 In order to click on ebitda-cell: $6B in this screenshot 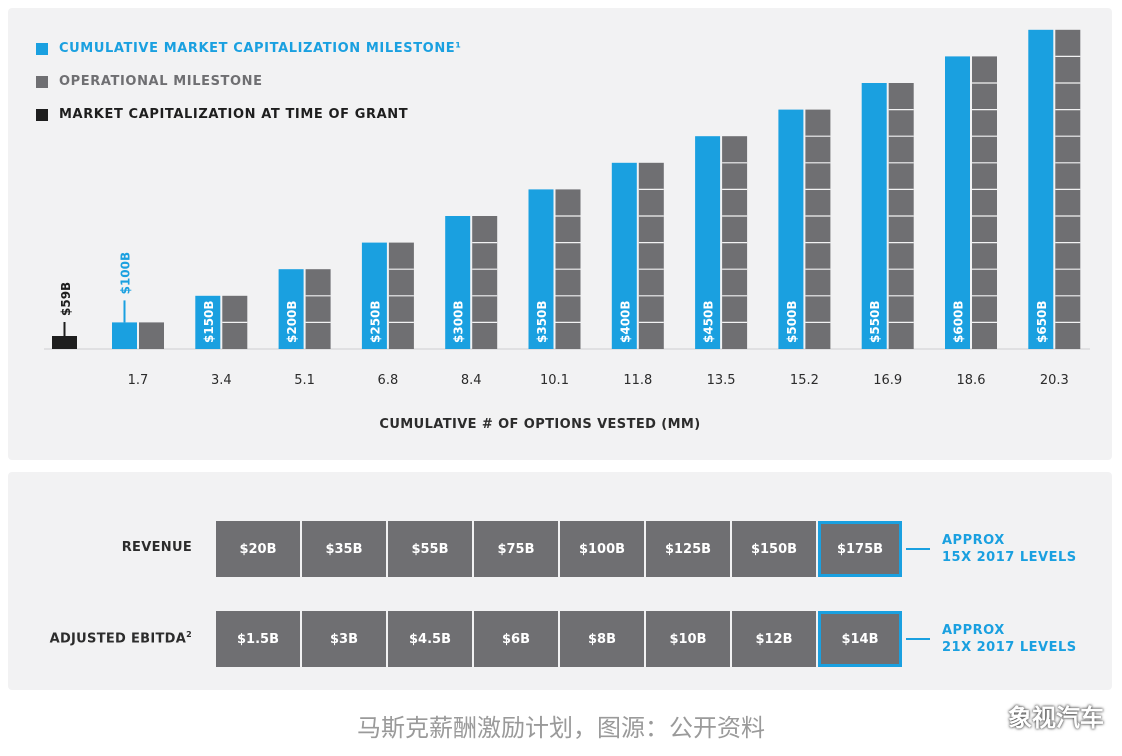, I will do `click(516, 639)`.